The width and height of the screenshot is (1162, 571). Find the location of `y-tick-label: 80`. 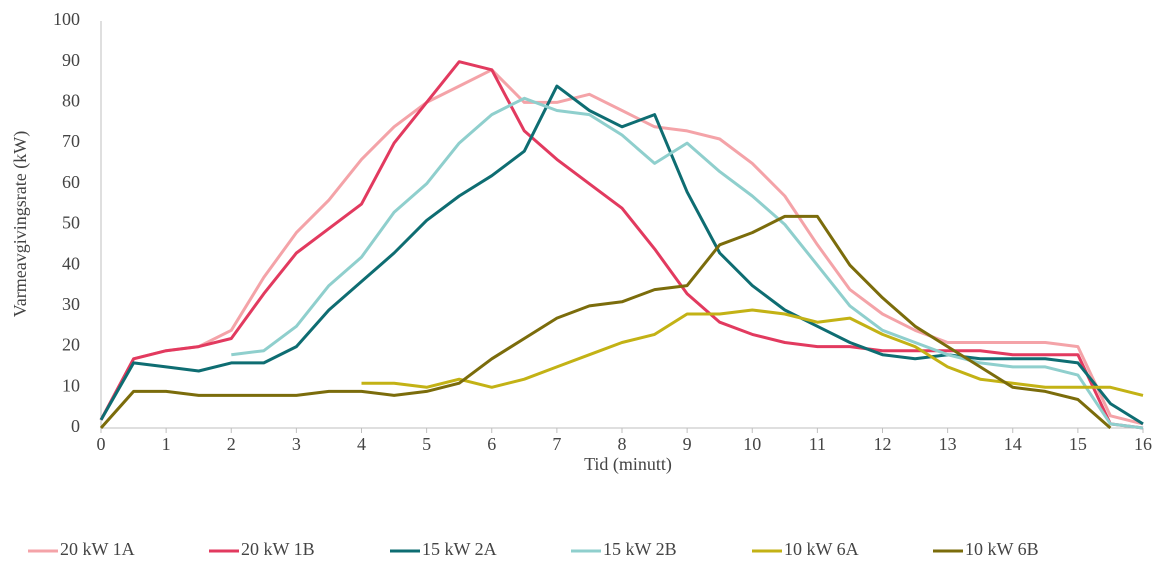

y-tick-label: 80 is located at coordinates (71, 101).